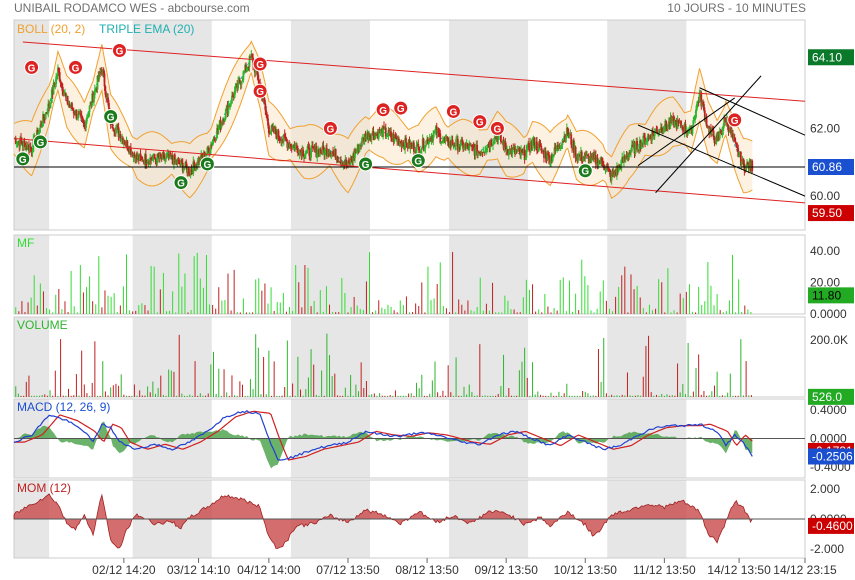 The width and height of the screenshot is (855, 580). What do you see at coordinates (506, 570) in the screenshot?
I see `x-tick-label: 09/12 13:50` at bounding box center [506, 570].